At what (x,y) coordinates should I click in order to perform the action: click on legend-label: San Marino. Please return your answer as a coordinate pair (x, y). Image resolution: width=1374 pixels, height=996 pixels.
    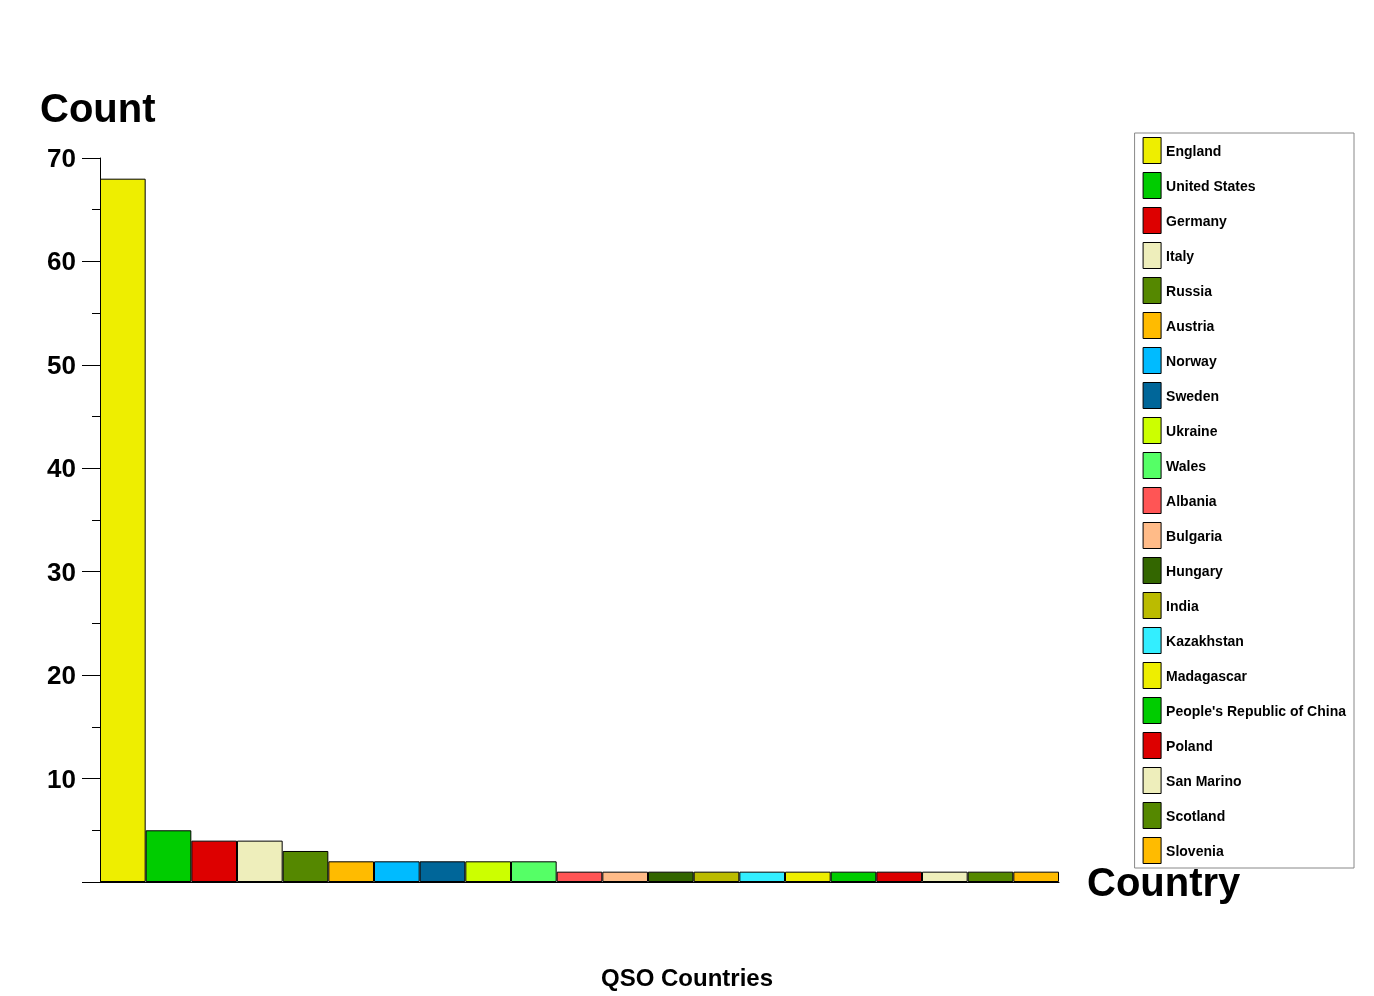
    Looking at the image, I should click on (1204, 780).